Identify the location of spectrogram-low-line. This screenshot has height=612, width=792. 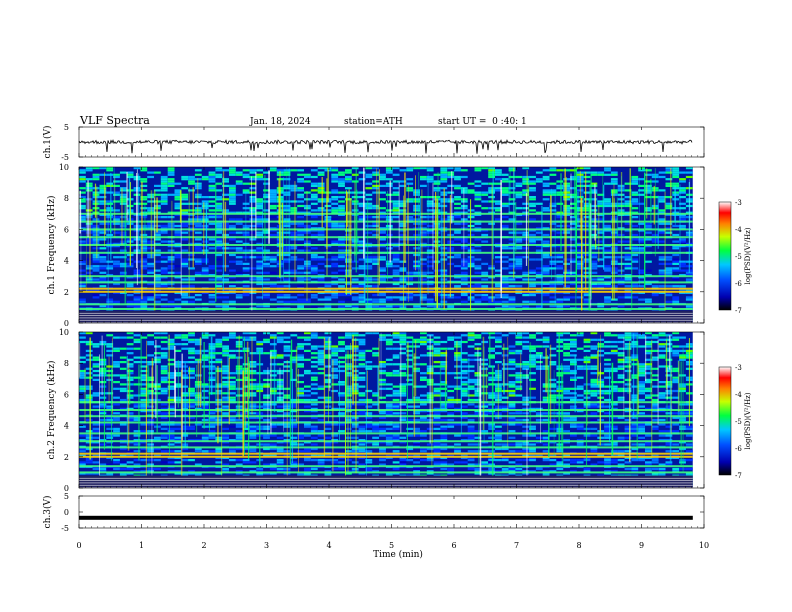
(386, 320).